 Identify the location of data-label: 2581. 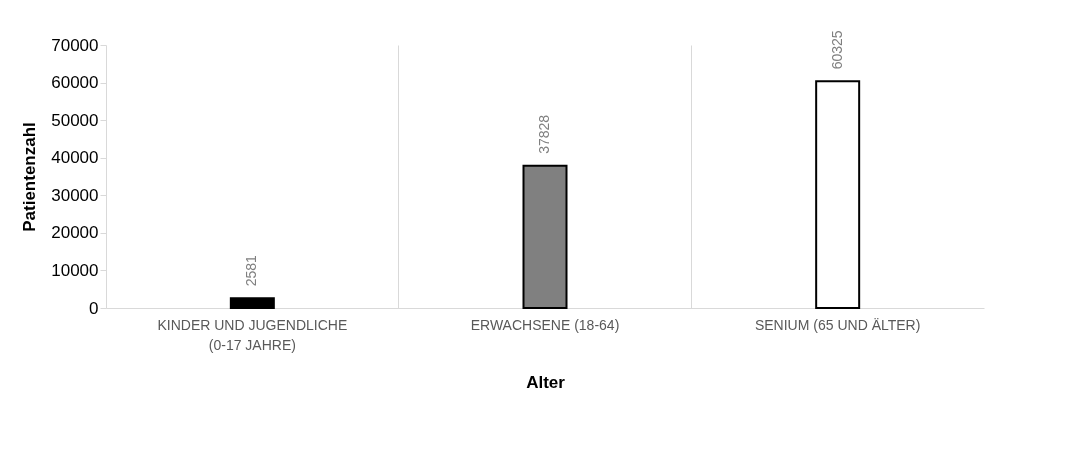
(251, 270).